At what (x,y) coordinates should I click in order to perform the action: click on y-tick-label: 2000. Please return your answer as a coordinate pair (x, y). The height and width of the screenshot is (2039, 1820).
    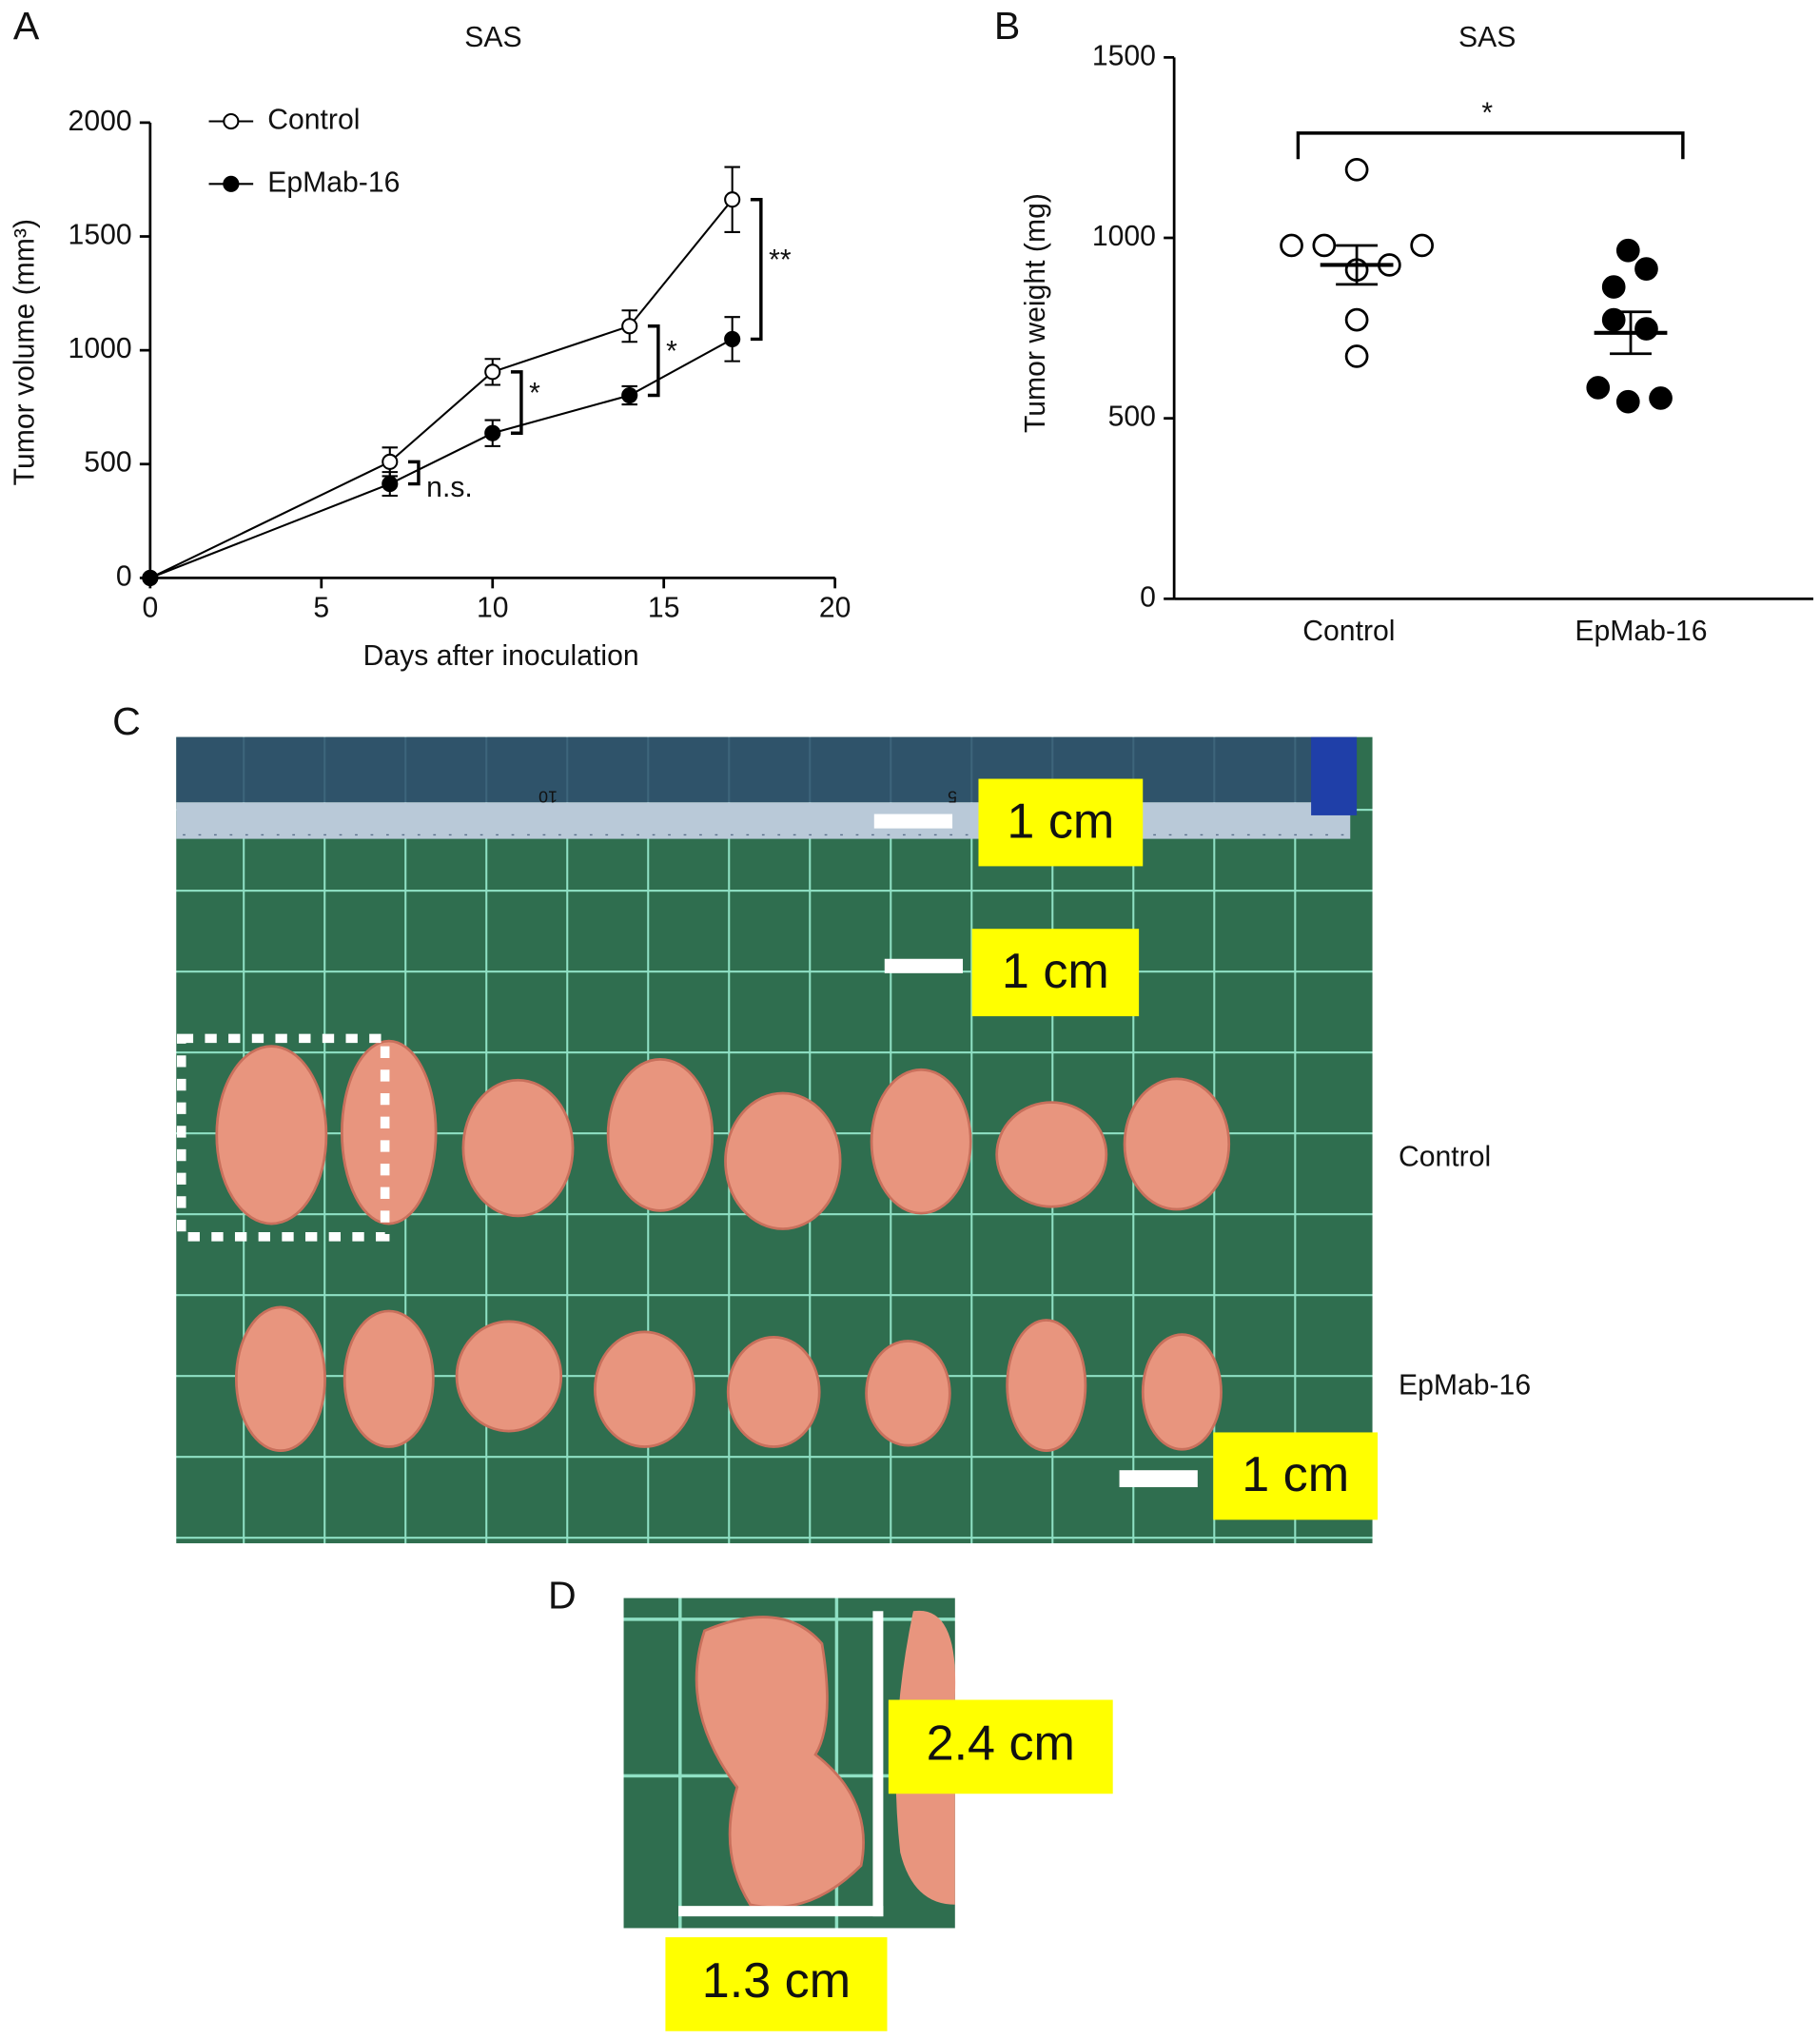
    Looking at the image, I should click on (100, 121).